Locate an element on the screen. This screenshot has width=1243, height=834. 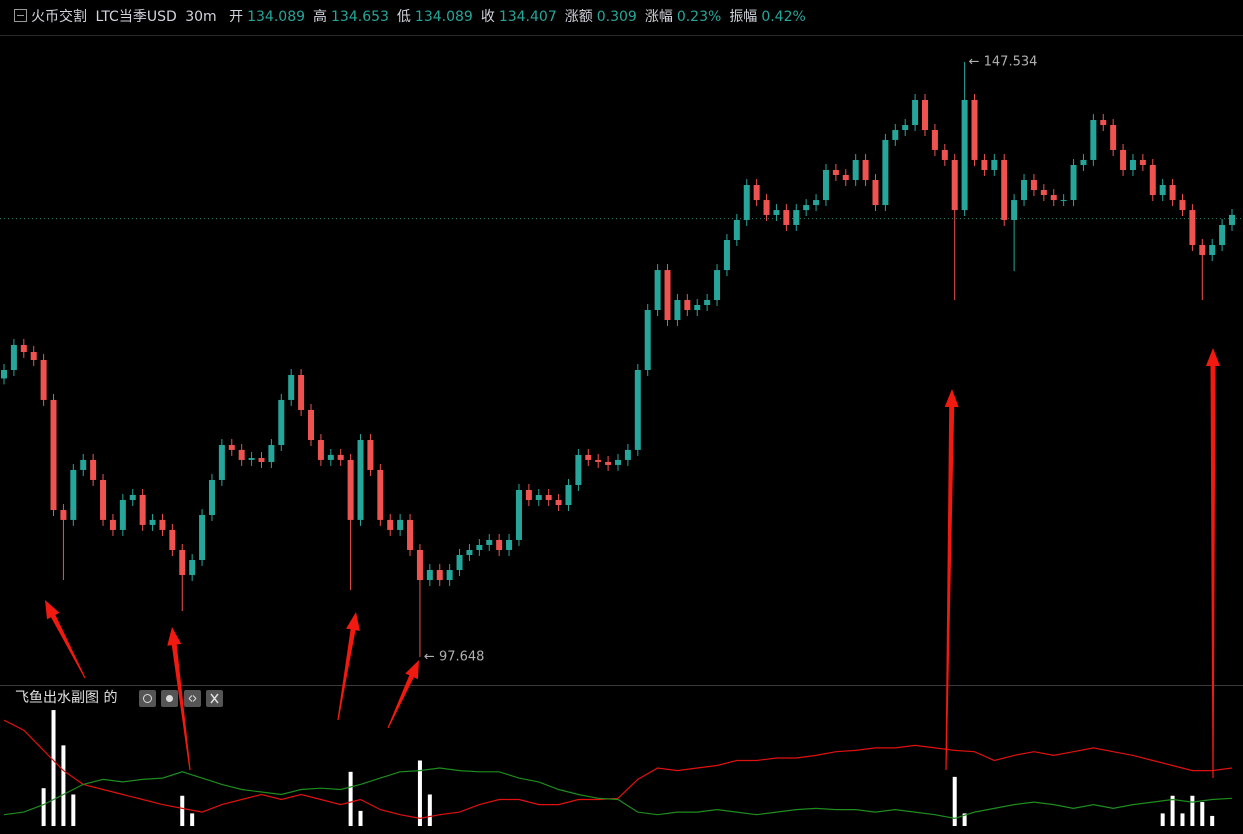
field-label: 涨幅 is located at coordinates (658, 17).